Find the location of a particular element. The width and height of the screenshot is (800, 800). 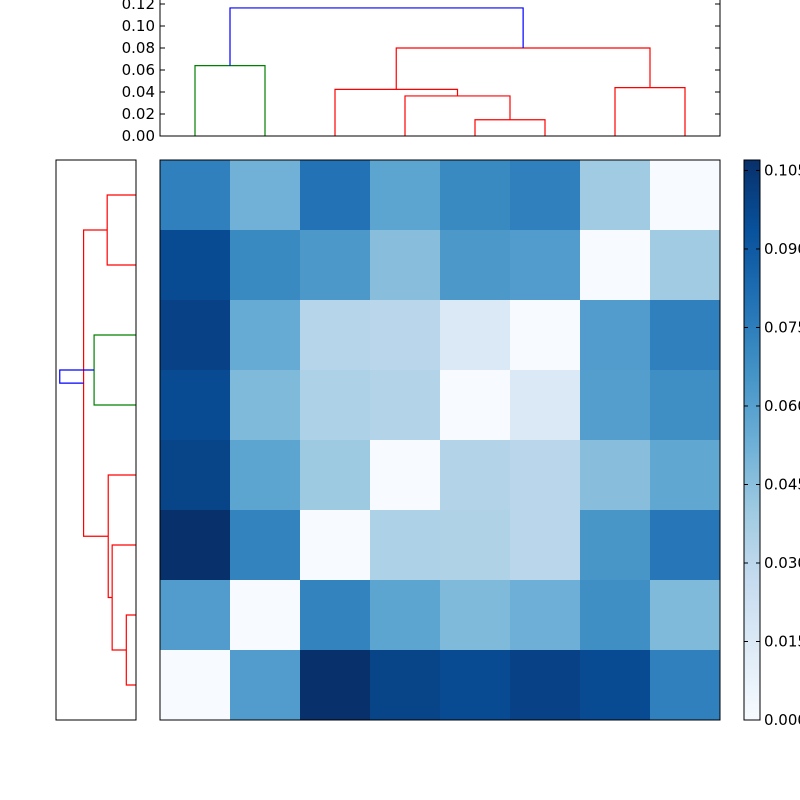

top-dendrogram-ytick-label: 0.10 is located at coordinates (138, 26).